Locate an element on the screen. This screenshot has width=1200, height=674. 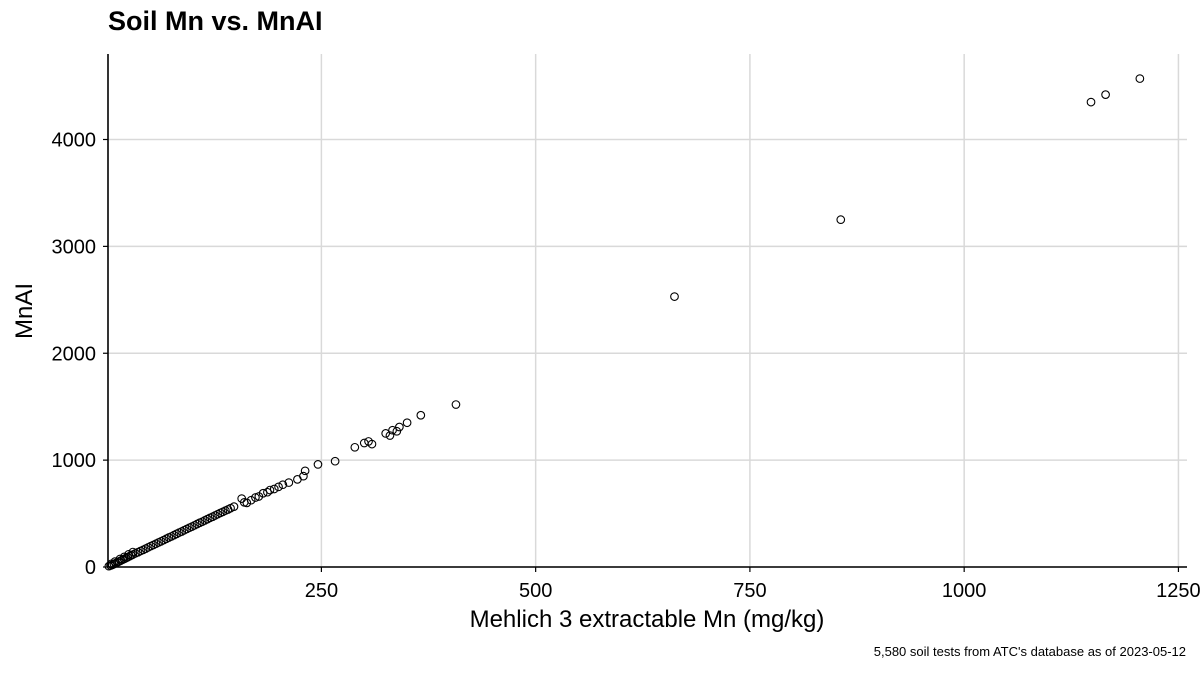
y-axis-label: MnAI is located at coordinates (24, 311).